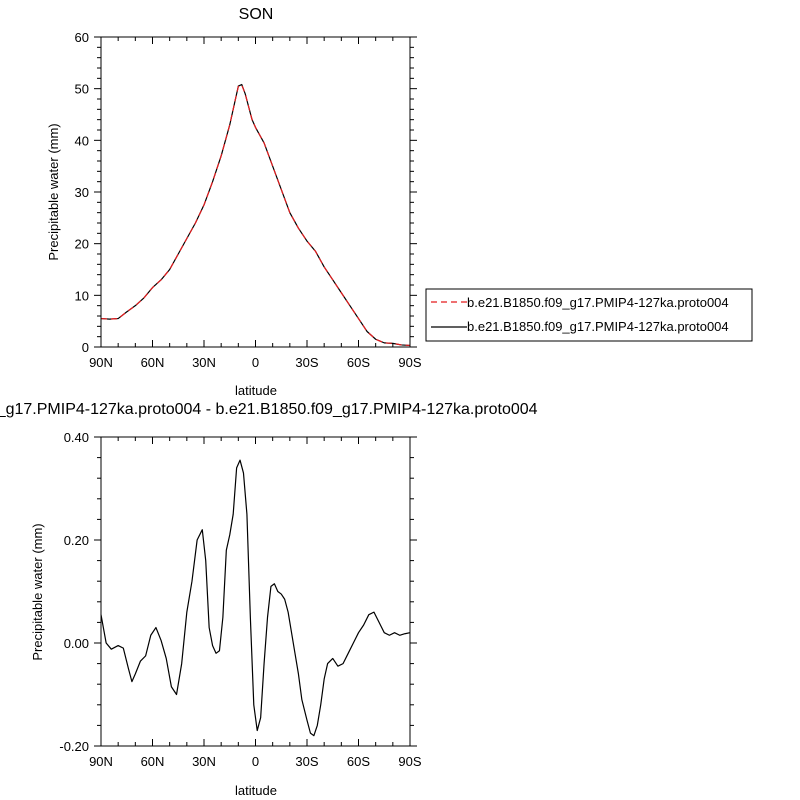 Image resolution: width=800 pixels, height=800 pixels. I want to click on top-x-axis-label: latitude, so click(256, 390).